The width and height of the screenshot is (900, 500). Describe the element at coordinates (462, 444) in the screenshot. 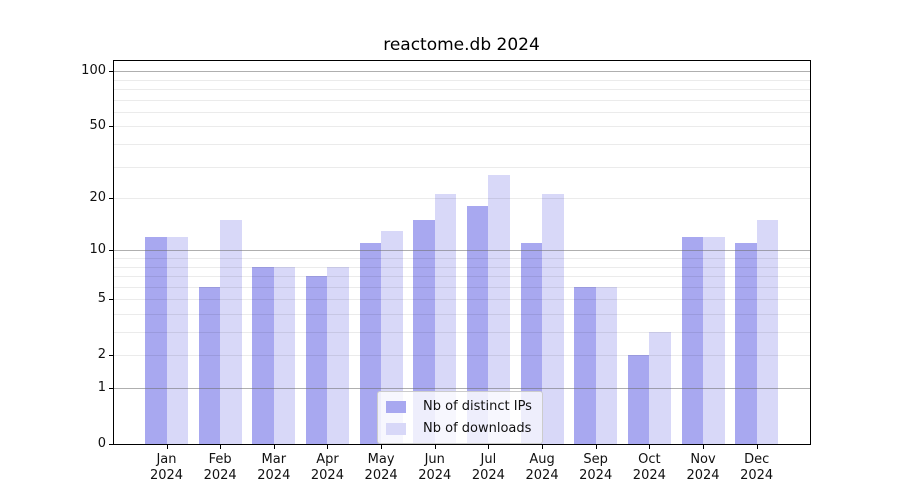

I see `plot-spine-bottom` at that location.